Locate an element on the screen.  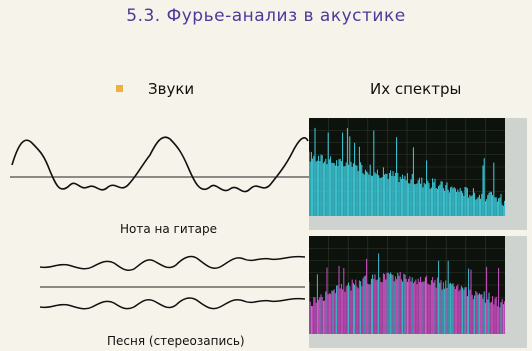
song-wave-left-path is located at coordinates (172, 263).